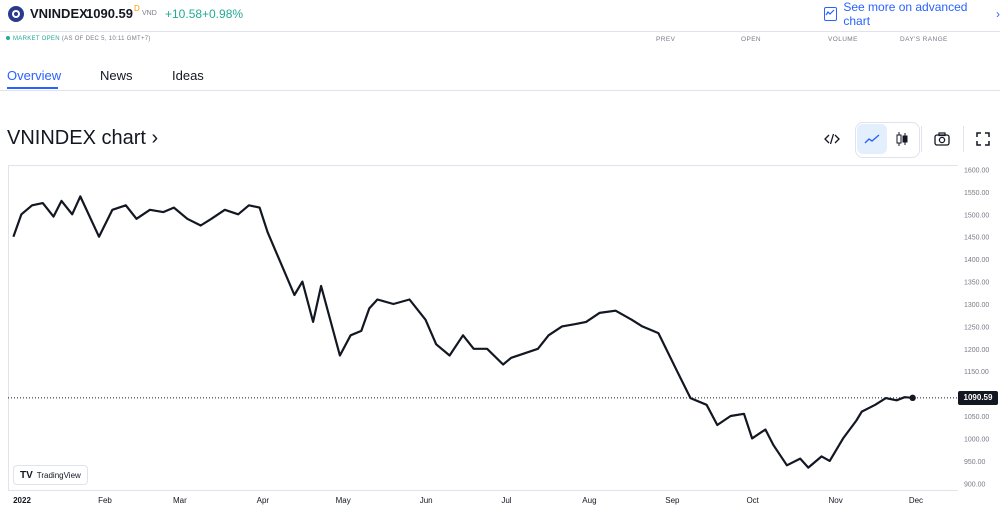  What do you see at coordinates (22, 500) in the screenshot?
I see `x-tick-label: 2022` at bounding box center [22, 500].